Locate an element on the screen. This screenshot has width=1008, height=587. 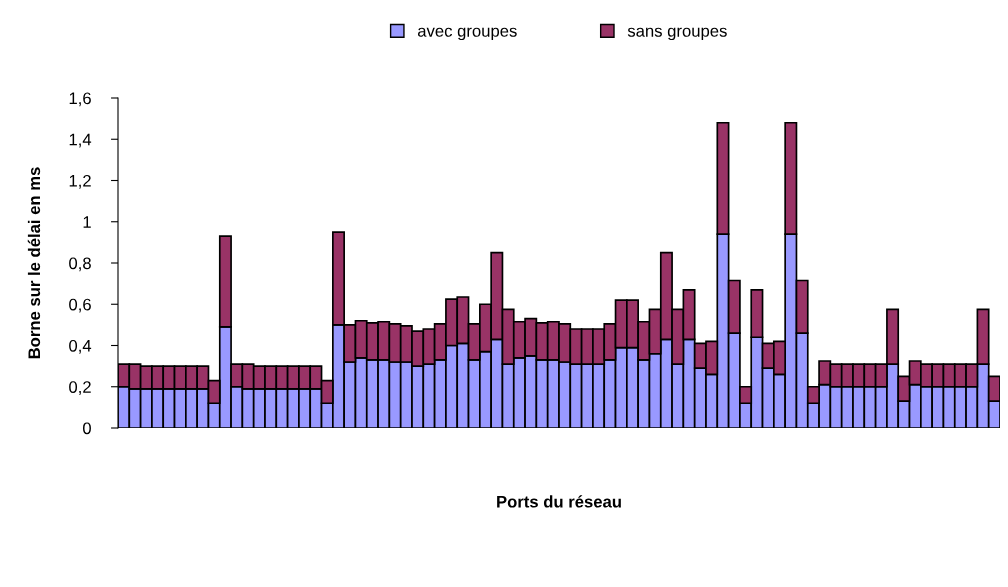
legend-label: avec groupes is located at coordinates (467, 34).